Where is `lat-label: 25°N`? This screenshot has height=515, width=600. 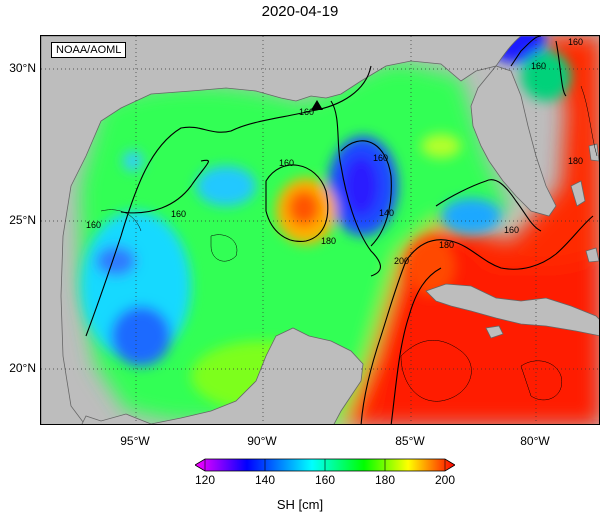 lat-label: 25°N is located at coordinates (22, 220).